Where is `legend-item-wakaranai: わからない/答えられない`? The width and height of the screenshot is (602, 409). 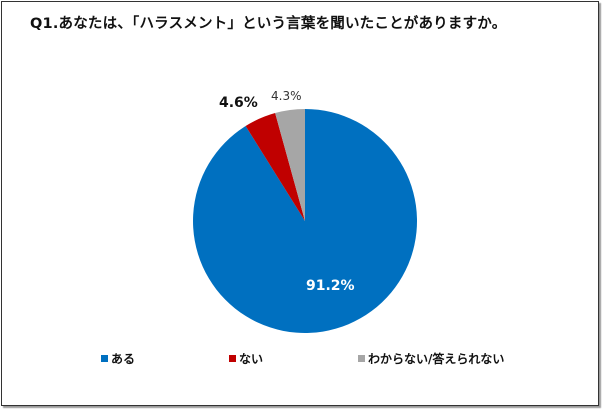
legend-item-wakaranai: わからない/答えられない is located at coordinates (431, 358).